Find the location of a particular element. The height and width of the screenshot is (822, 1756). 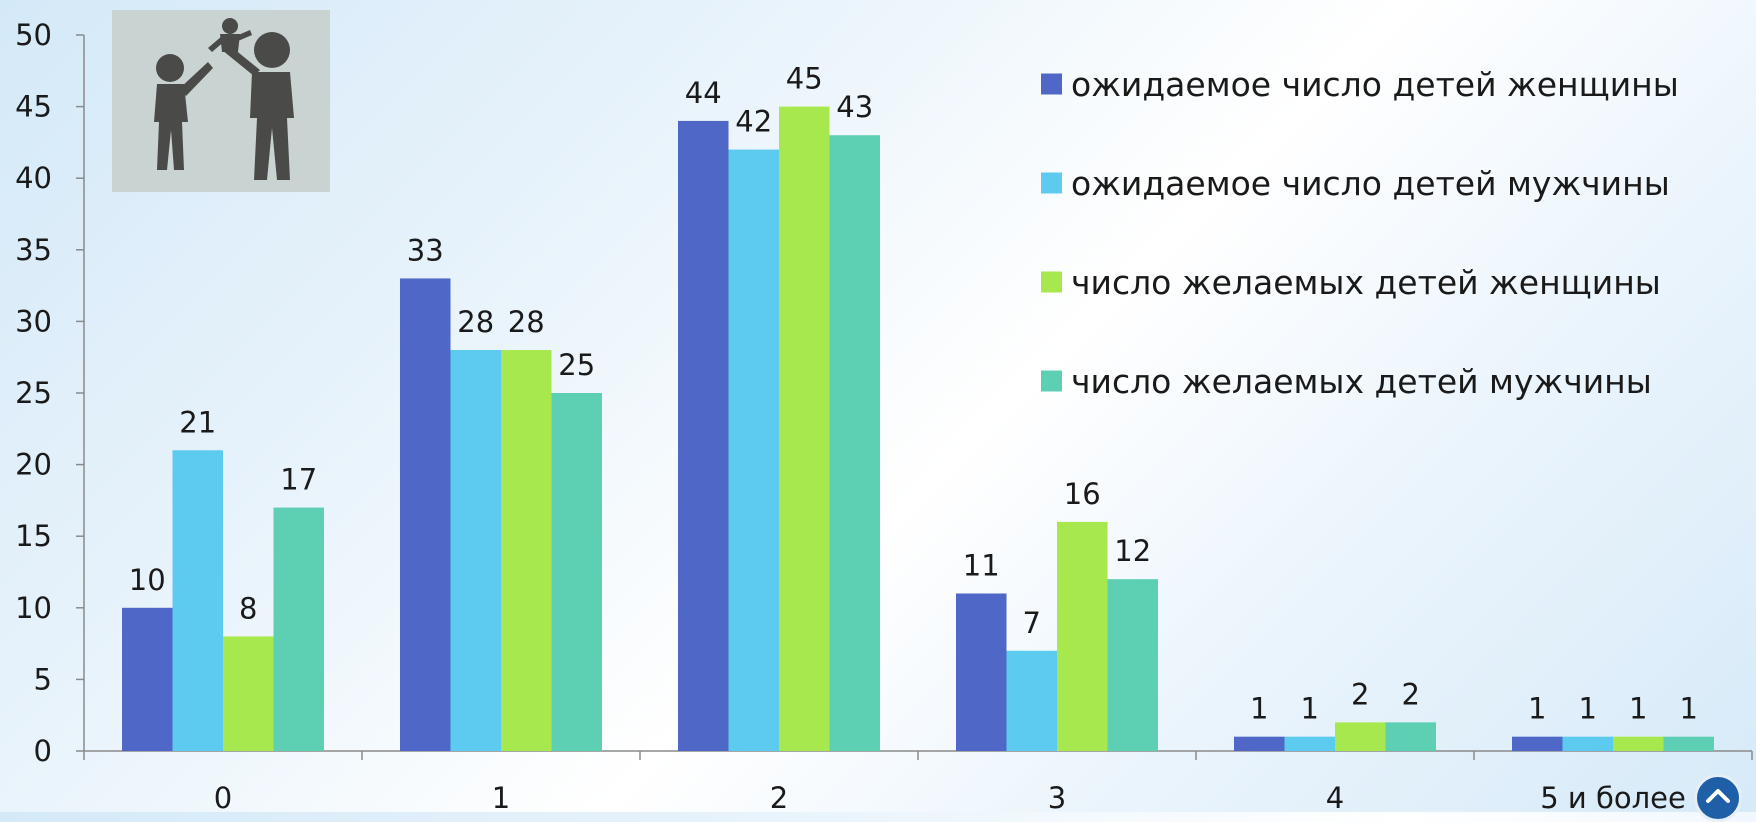

x-tick-label: 2 is located at coordinates (779, 796).